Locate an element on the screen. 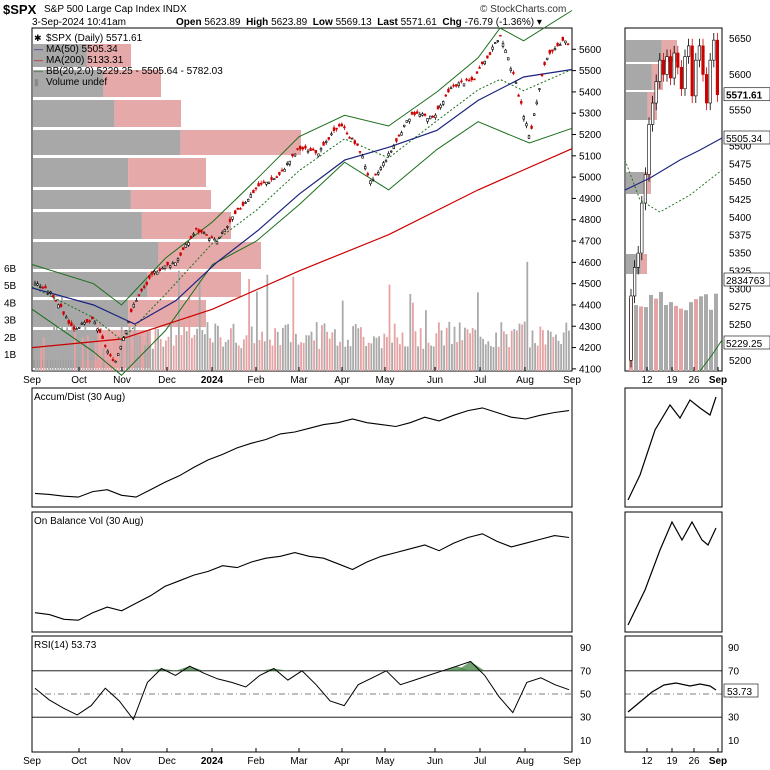 The height and width of the screenshot is (770, 770). zoom-tick-label: 5400 is located at coordinates (740, 218).